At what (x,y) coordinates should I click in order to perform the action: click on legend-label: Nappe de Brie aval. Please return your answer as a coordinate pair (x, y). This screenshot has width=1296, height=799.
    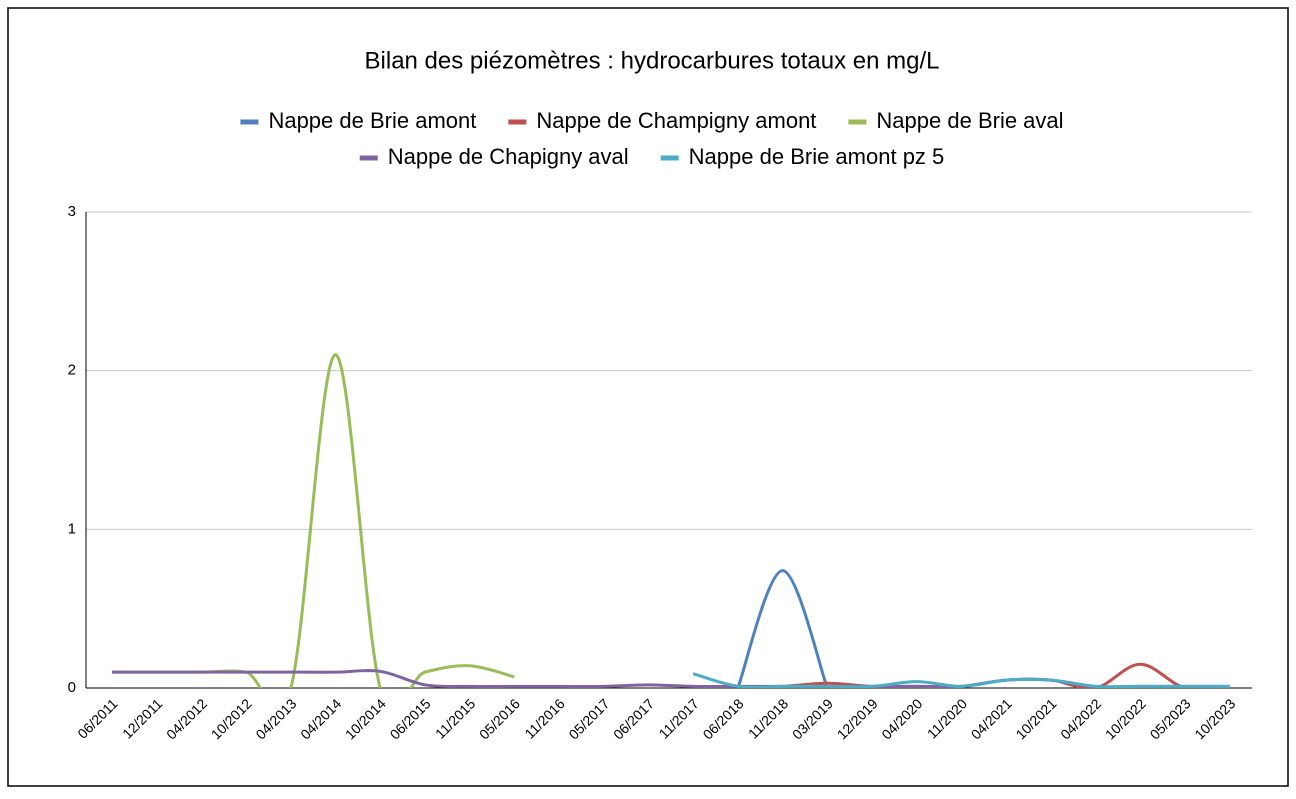
    Looking at the image, I should click on (969, 120).